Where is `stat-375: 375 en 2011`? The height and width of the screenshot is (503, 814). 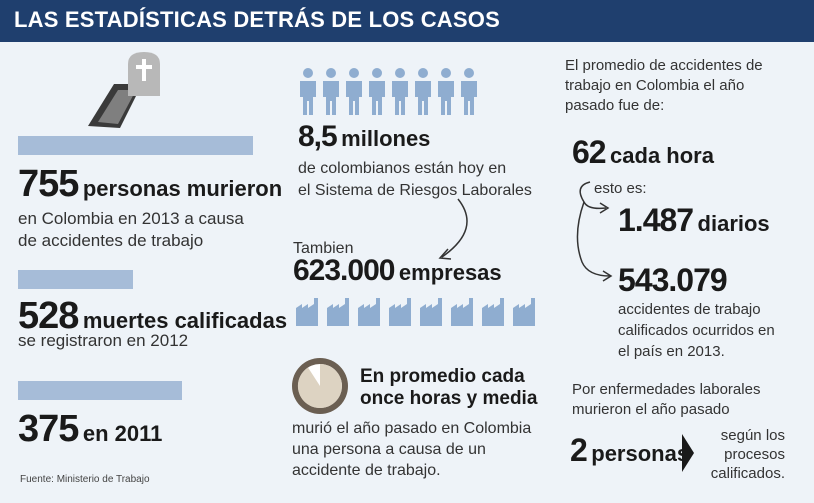 stat-375: 375 en 2011 is located at coordinates (90, 429).